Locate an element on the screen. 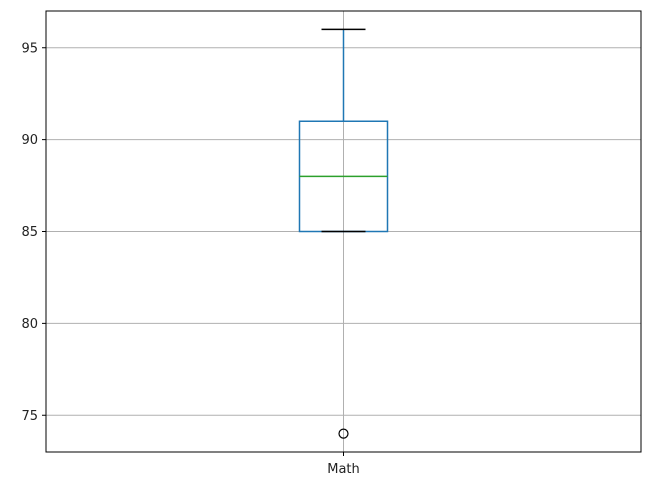  y-tick-label: 95 is located at coordinates (29, 48).